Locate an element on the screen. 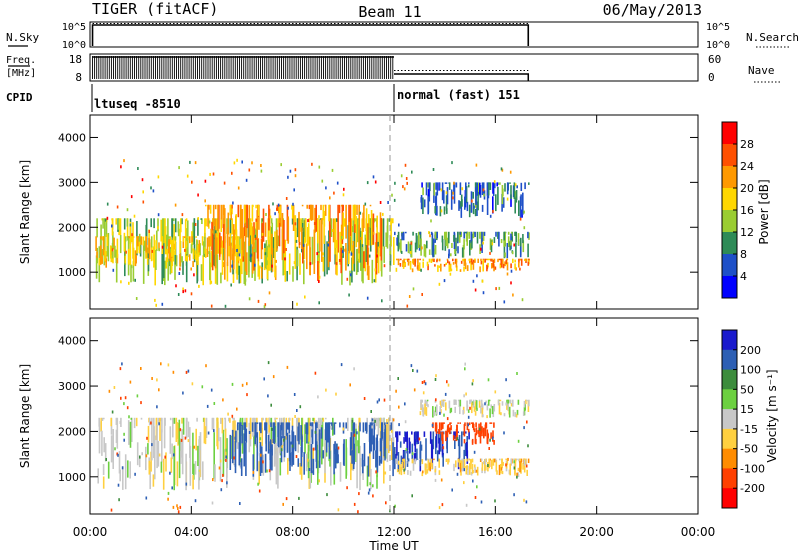 This screenshot has height=554, width=800. beam-label: Beam 11 is located at coordinates (389, 12).